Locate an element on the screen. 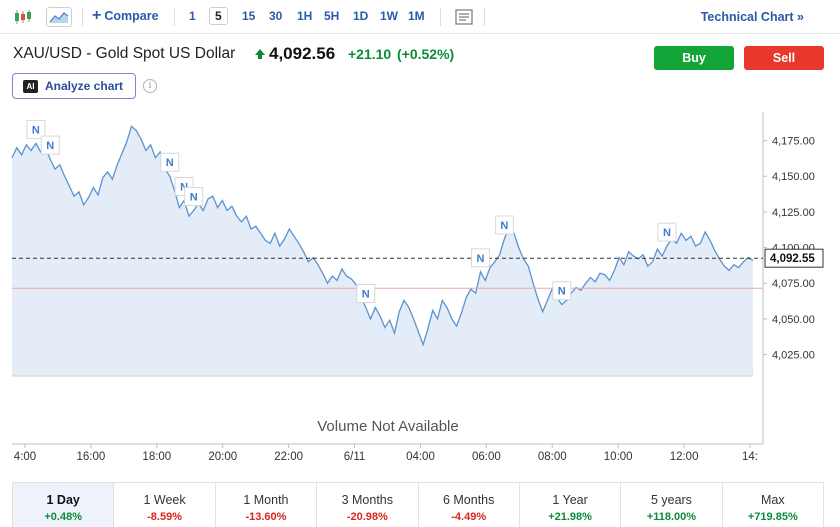 The height and width of the screenshot is (527, 840). news-layout-icon is located at coordinates (464, 17).